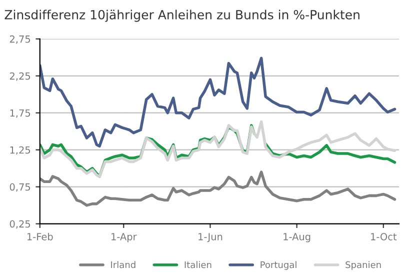 The width and height of the screenshot is (420, 278). What do you see at coordinates (20, 224) in the screenshot?
I see `y-tick-label: 0,25` at bounding box center [20, 224].